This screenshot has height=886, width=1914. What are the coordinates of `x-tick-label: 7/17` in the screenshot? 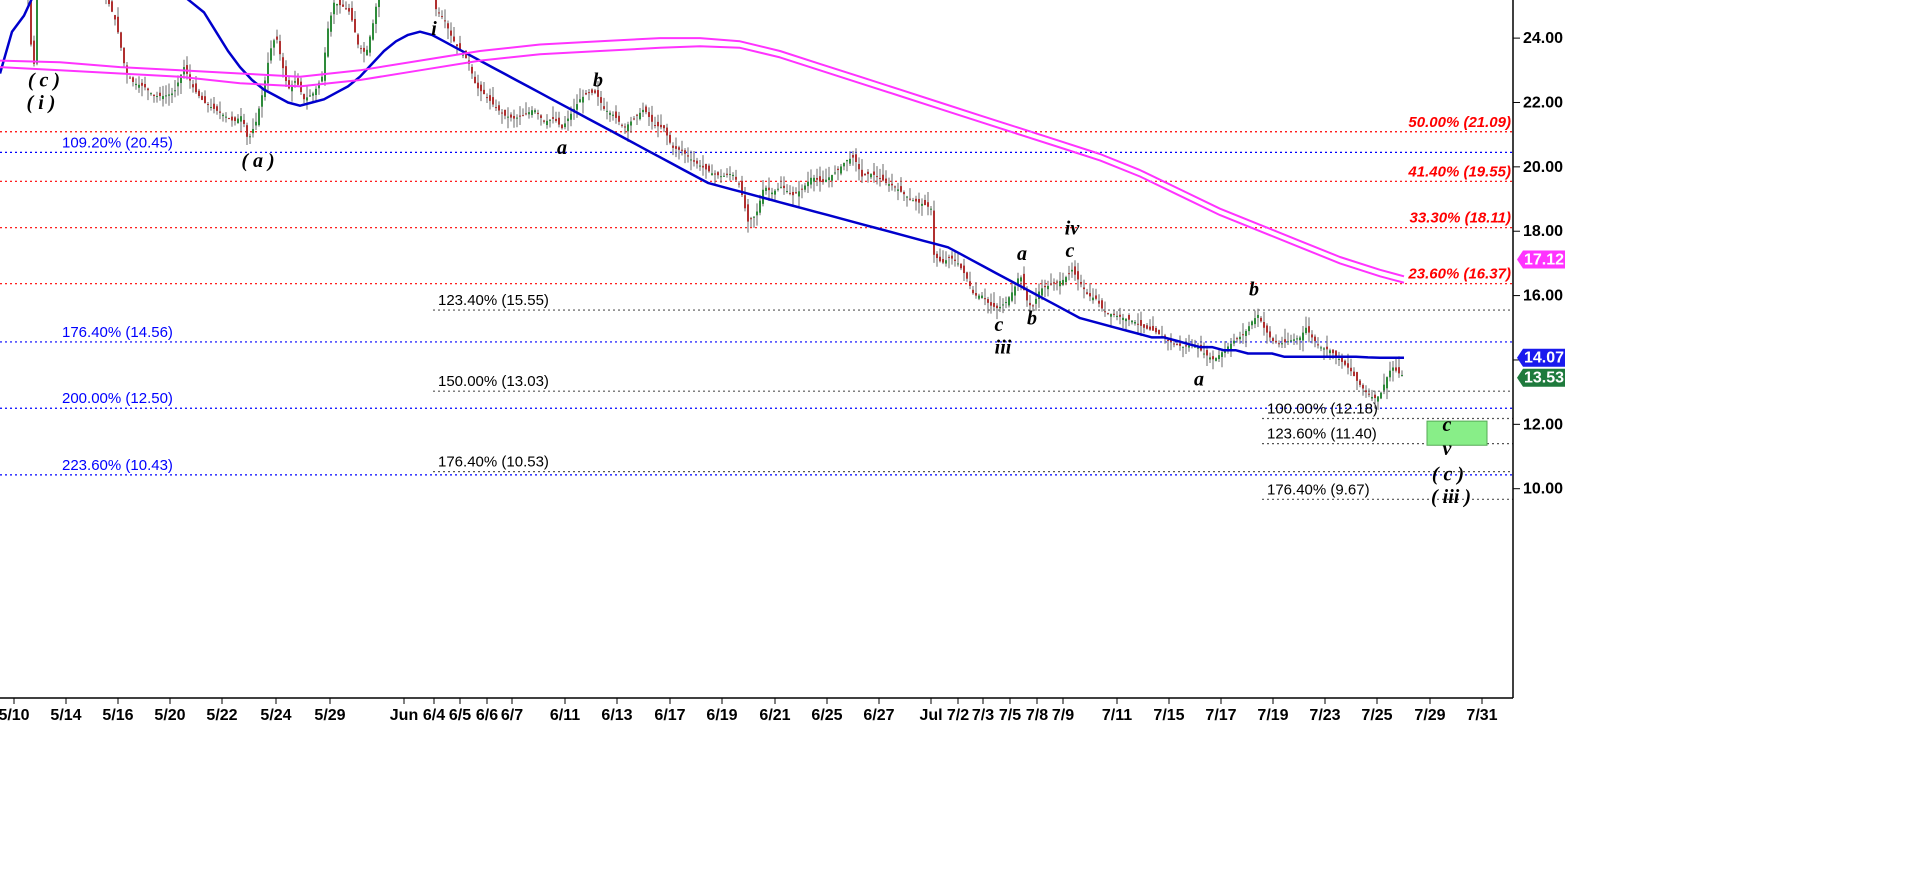 It's located at (1220, 715).